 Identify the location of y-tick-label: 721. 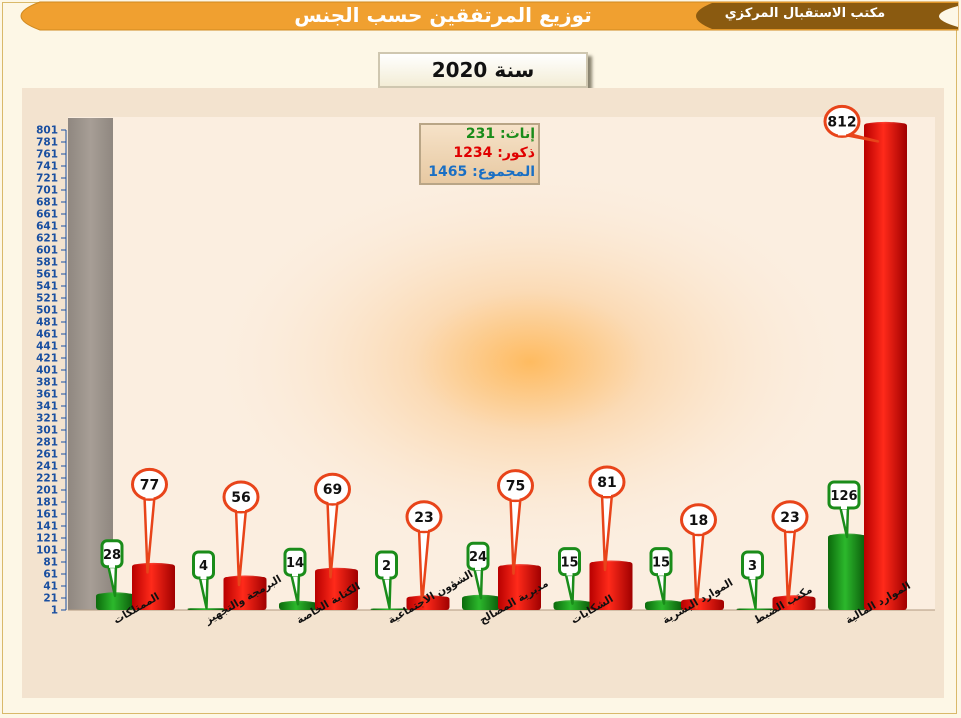
(47, 179).